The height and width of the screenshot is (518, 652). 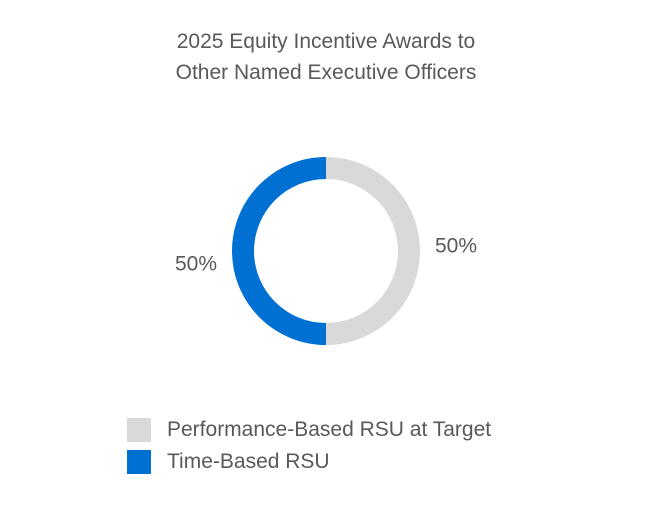 What do you see at coordinates (456, 246) in the screenshot?
I see `data-label-performance-based-rsu: 50%` at bounding box center [456, 246].